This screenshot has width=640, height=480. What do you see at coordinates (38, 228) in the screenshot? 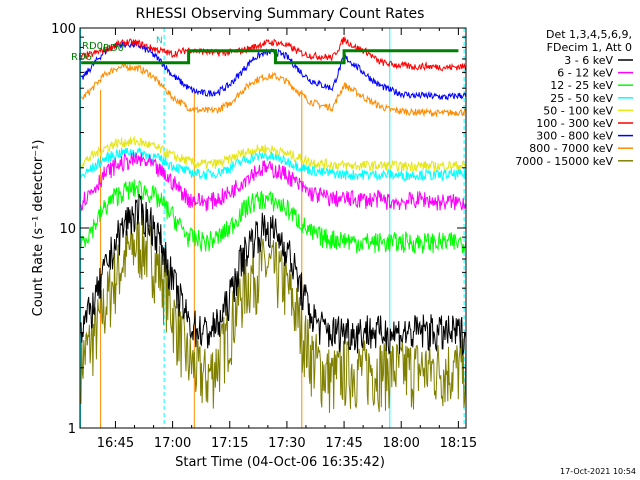
I see `ylabel: Count Rate (s⁻¹ detector⁻¹)` at bounding box center [38, 228].